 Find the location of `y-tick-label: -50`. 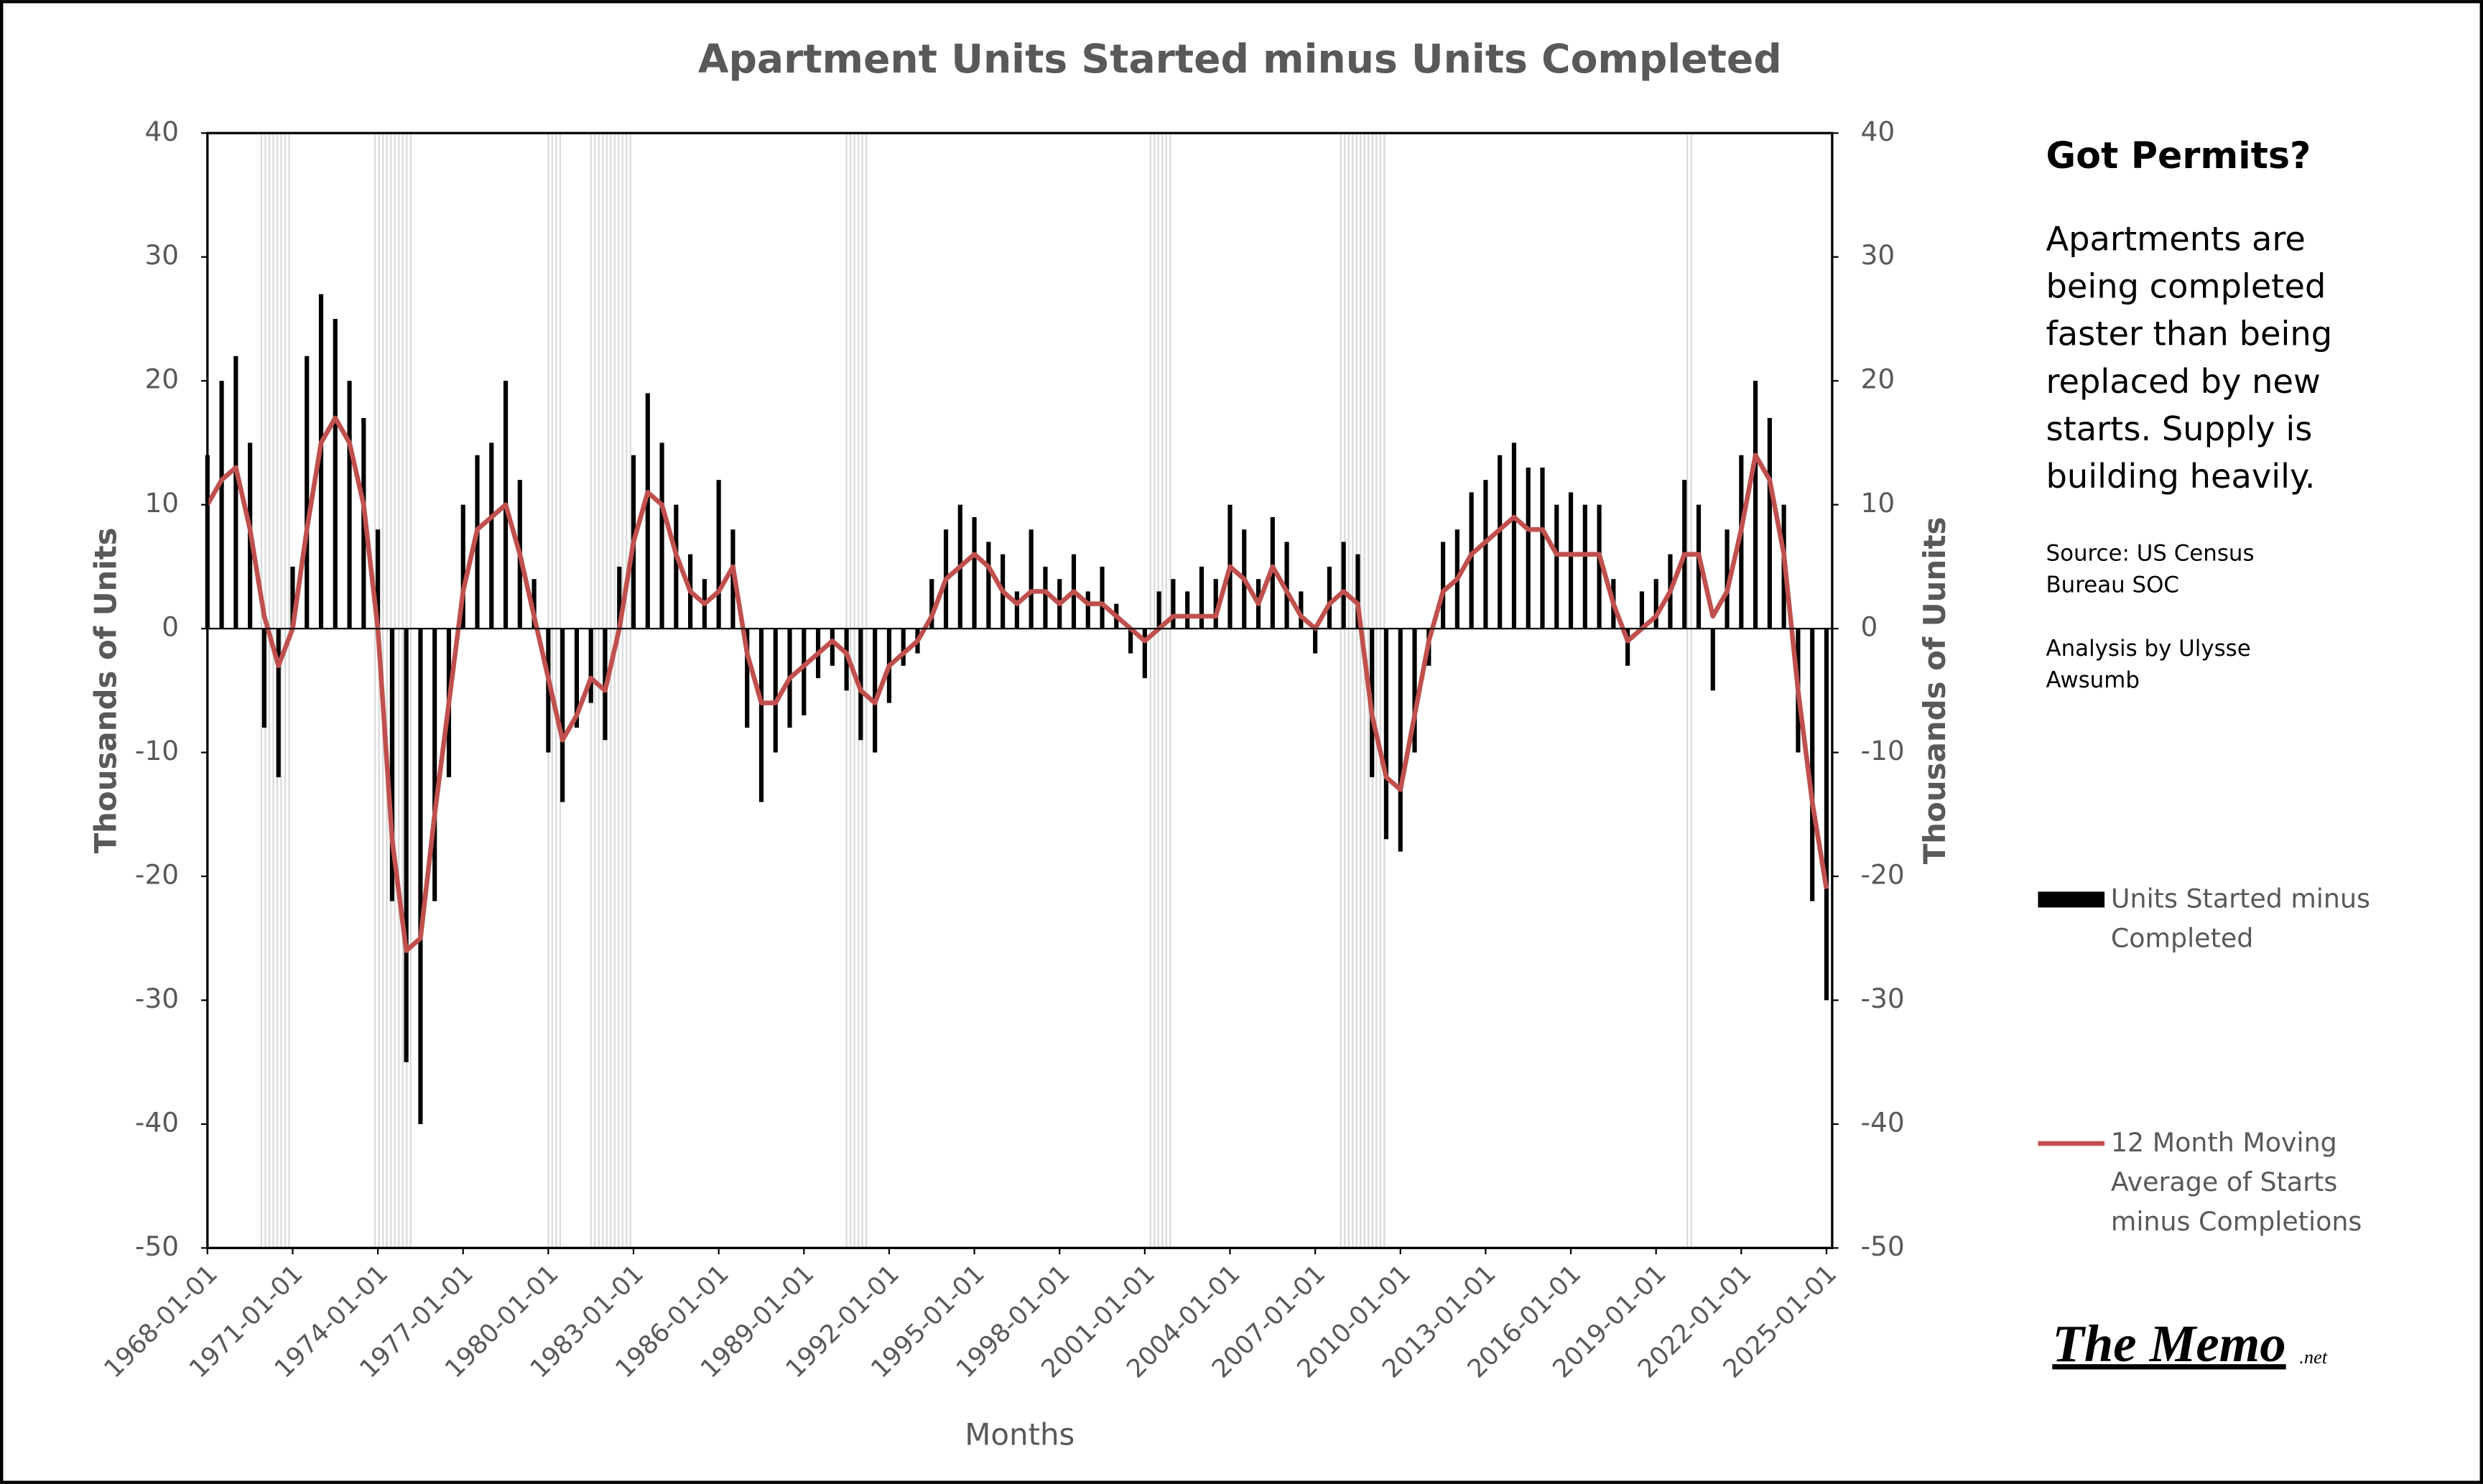

y-tick-label: -50 is located at coordinates (157, 1246).